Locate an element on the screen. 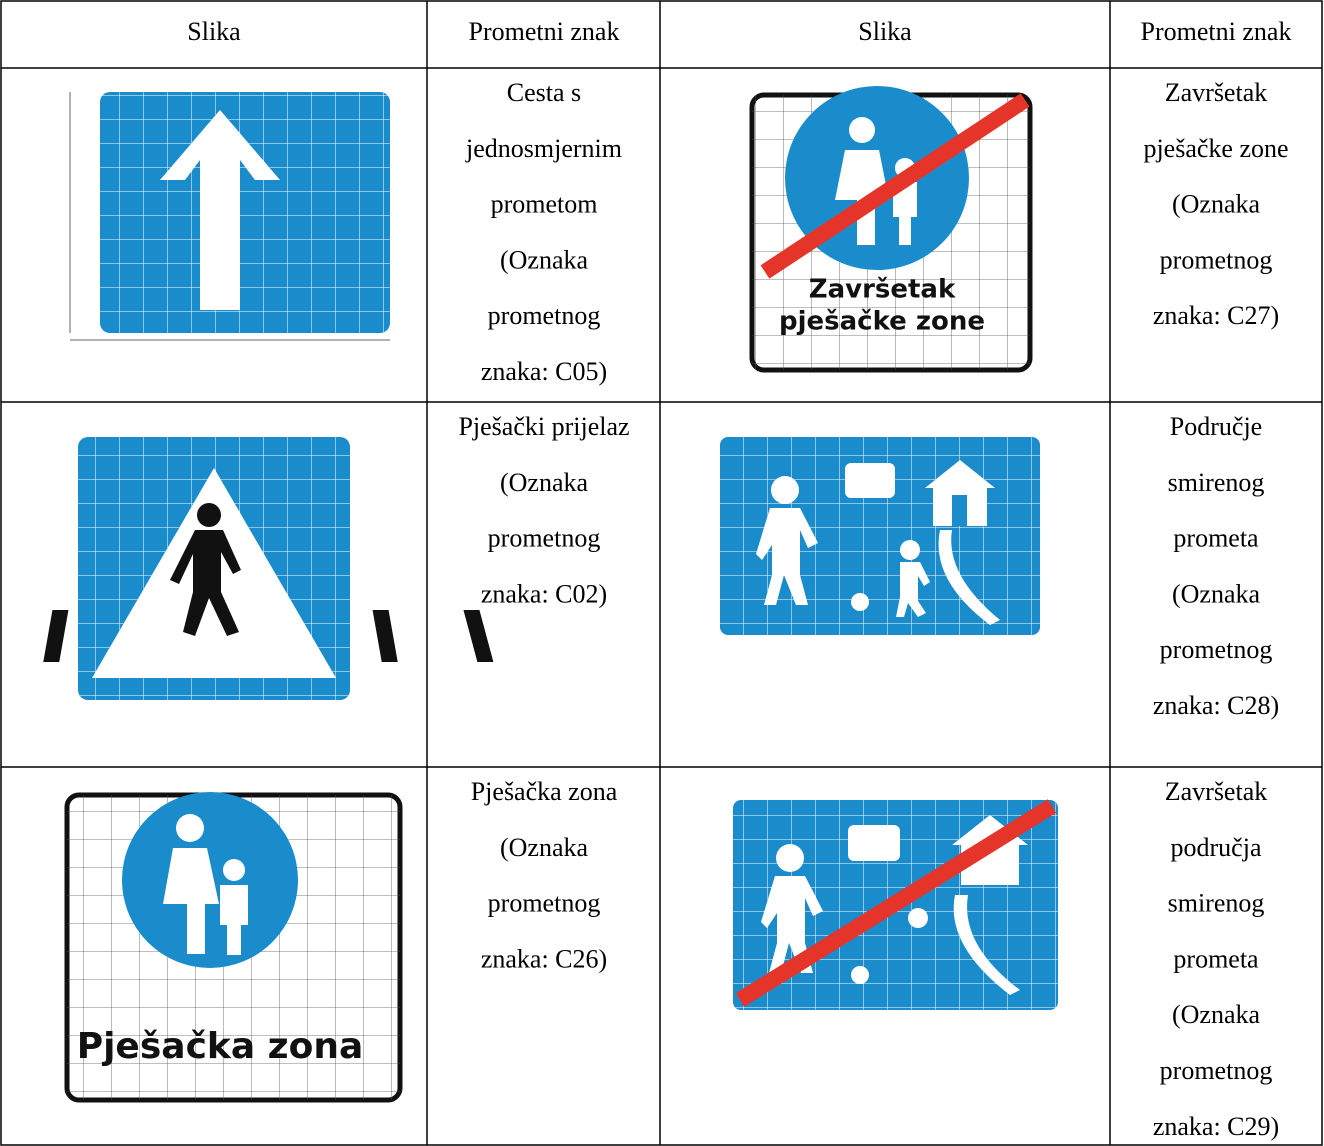 The image size is (1324, 1146). cell-text: Područje is located at coordinates (1216, 426).